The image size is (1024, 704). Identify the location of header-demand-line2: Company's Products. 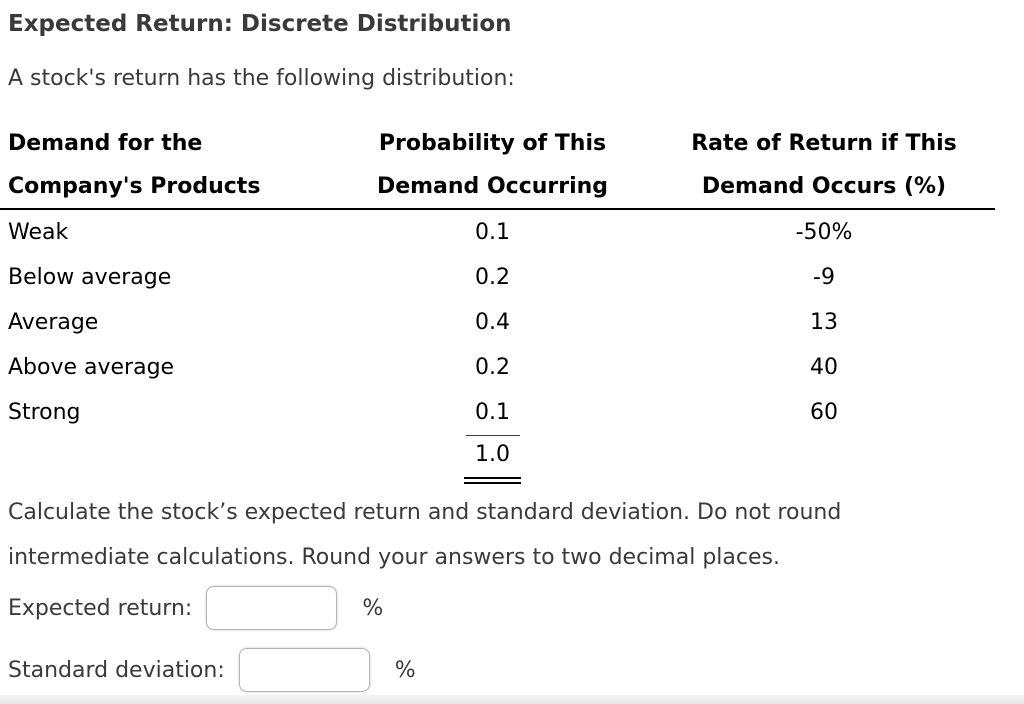
(134, 186).